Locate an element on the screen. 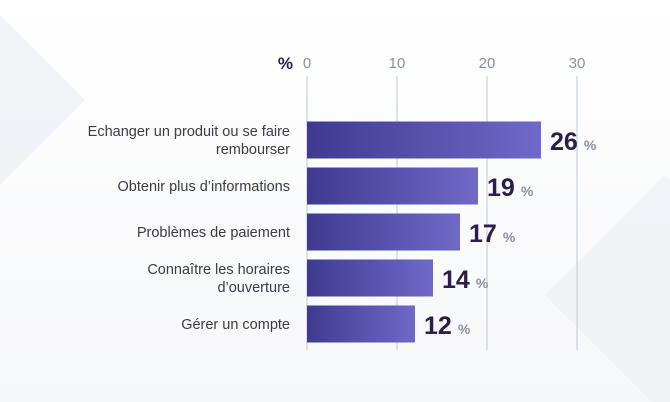 The image size is (670, 402). x-tick-label: 0 is located at coordinates (307, 63).